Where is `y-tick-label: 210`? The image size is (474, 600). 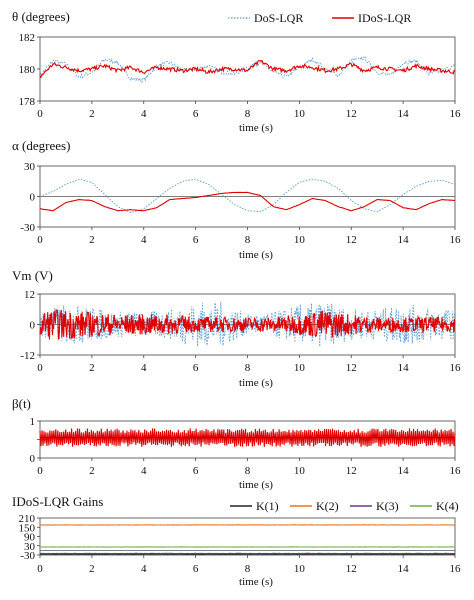 y-tick-label: 210 is located at coordinates (27, 519).